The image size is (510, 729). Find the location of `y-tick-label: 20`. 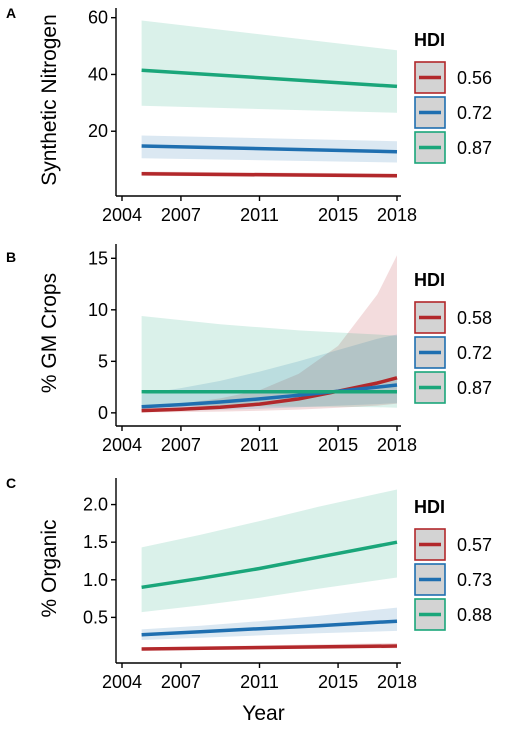

y-tick-label: 20 is located at coordinates (98, 131).